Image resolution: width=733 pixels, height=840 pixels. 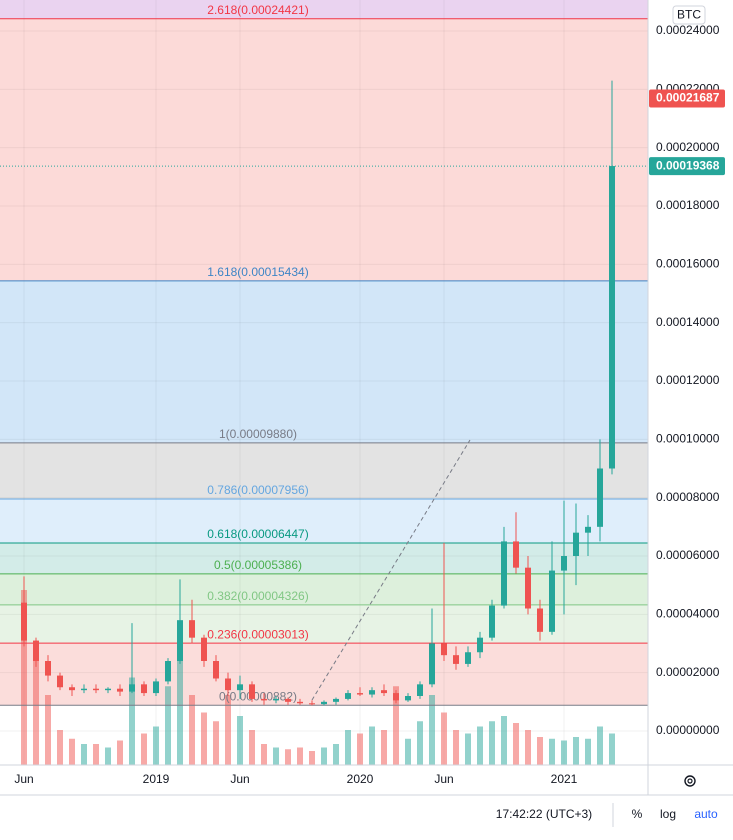 What do you see at coordinates (257, 596) in the screenshot?
I see `fib-label: 0.382(0.00004326)` at bounding box center [257, 596].